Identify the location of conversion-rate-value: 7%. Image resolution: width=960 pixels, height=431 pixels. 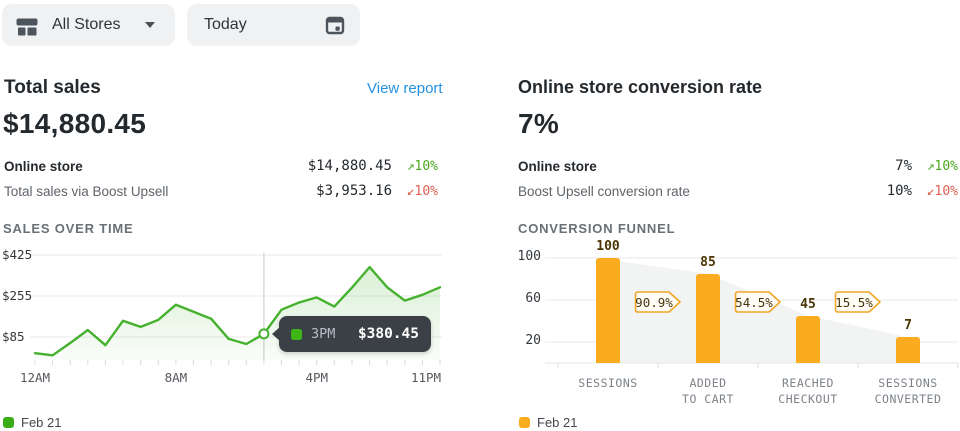
(539, 123).